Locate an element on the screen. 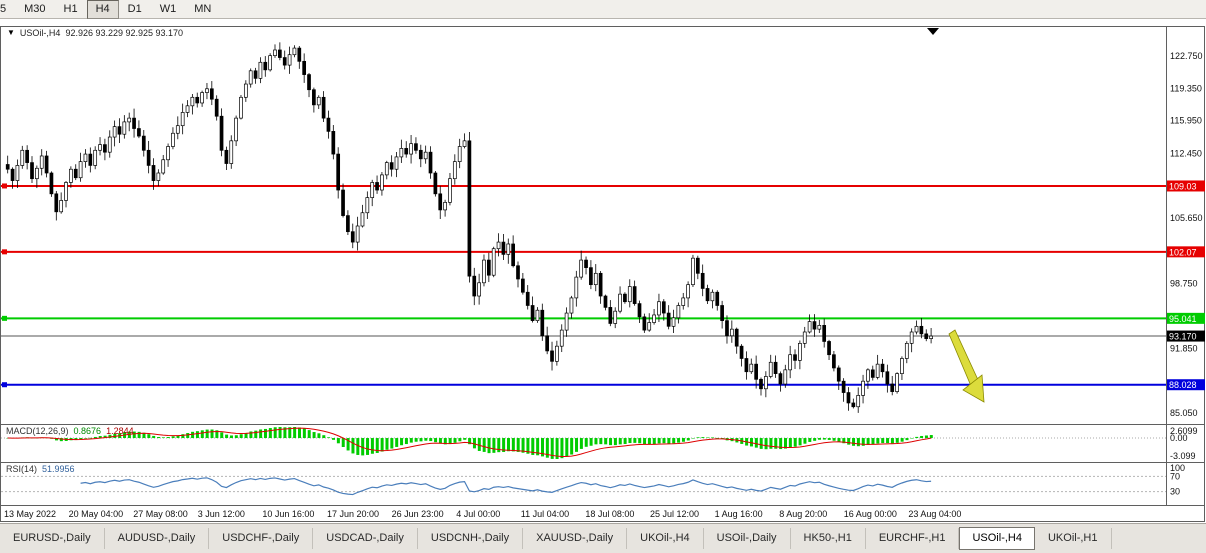 The height and width of the screenshot is (553, 1206). macd-name: MACD(12,26,9) is located at coordinates (37, 431).